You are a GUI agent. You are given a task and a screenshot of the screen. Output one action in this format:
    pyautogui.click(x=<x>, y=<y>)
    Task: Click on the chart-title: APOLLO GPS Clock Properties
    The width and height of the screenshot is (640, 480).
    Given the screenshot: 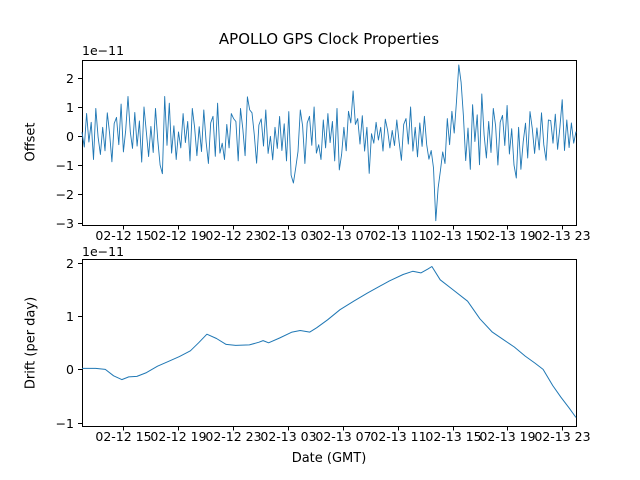 What is the action you would take?
    pyautogui.click(x=329, y=39)
    